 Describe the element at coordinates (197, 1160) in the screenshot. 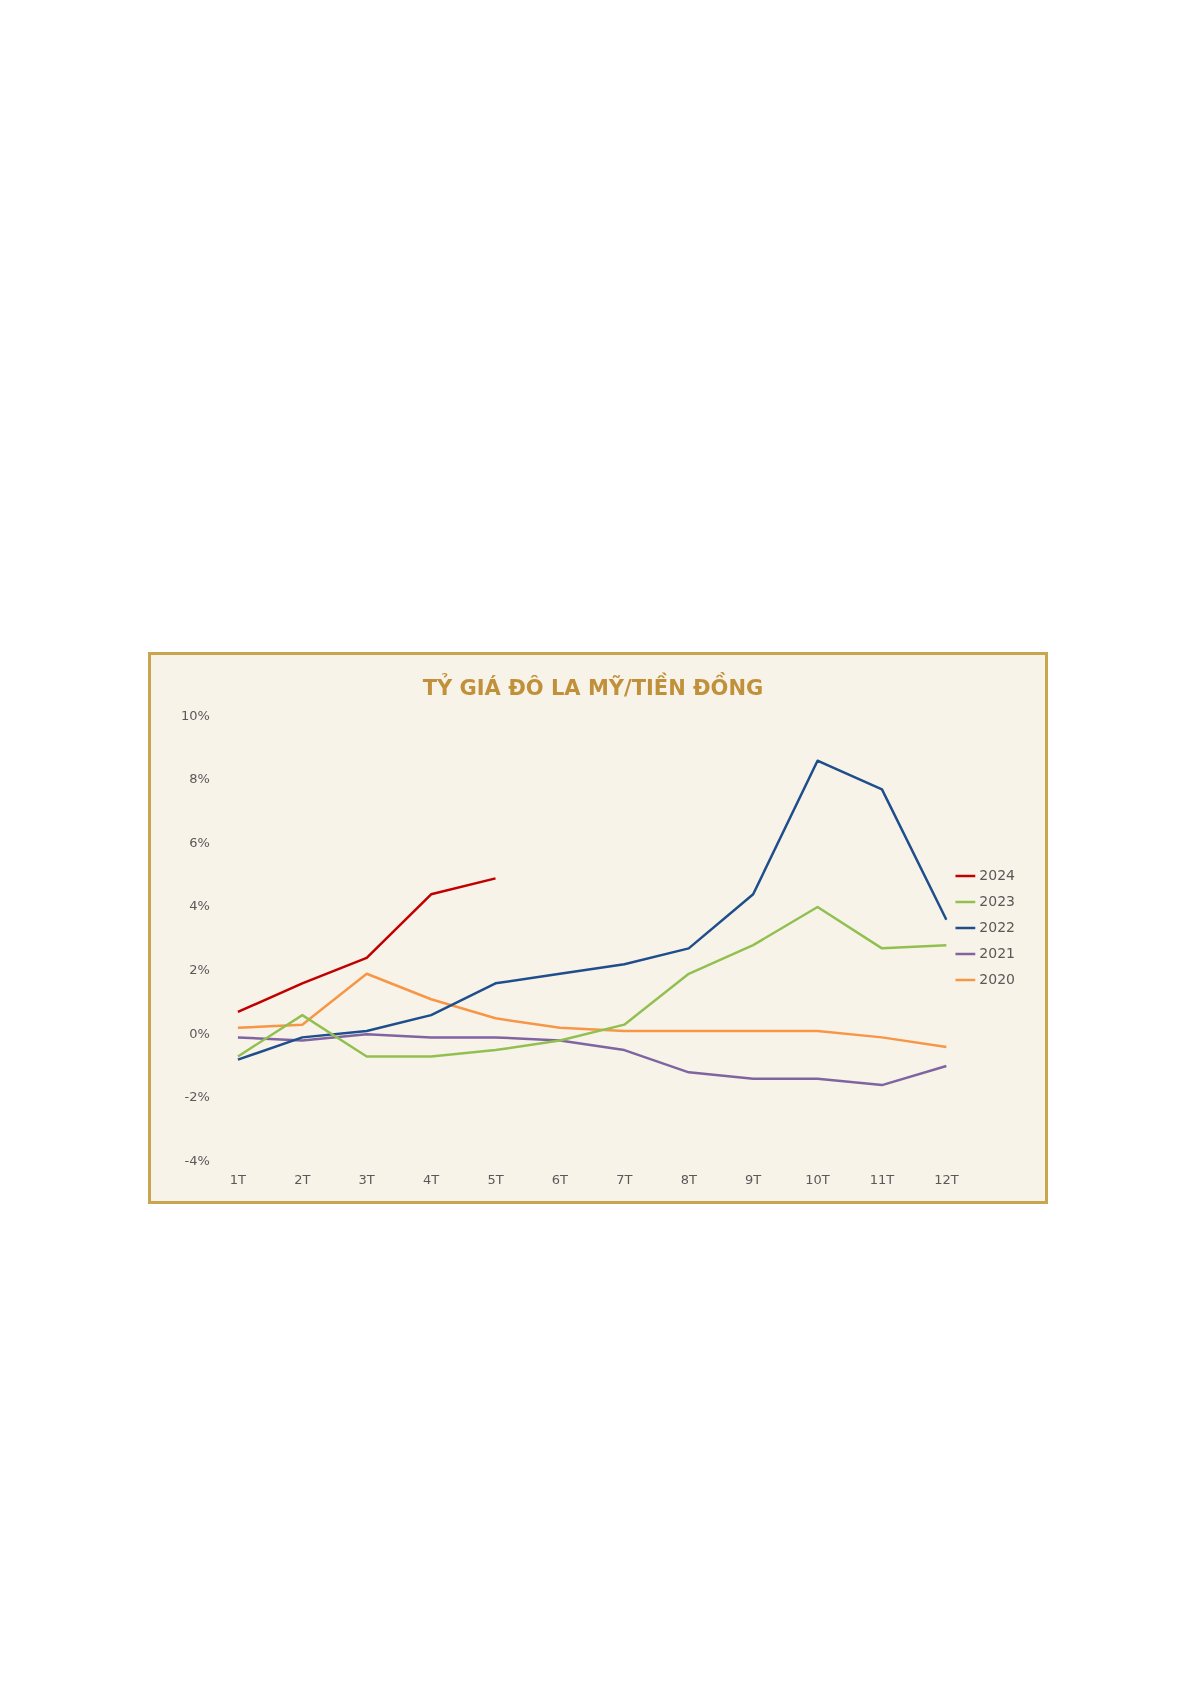

I see `y-tick-label: -4%` at that location.